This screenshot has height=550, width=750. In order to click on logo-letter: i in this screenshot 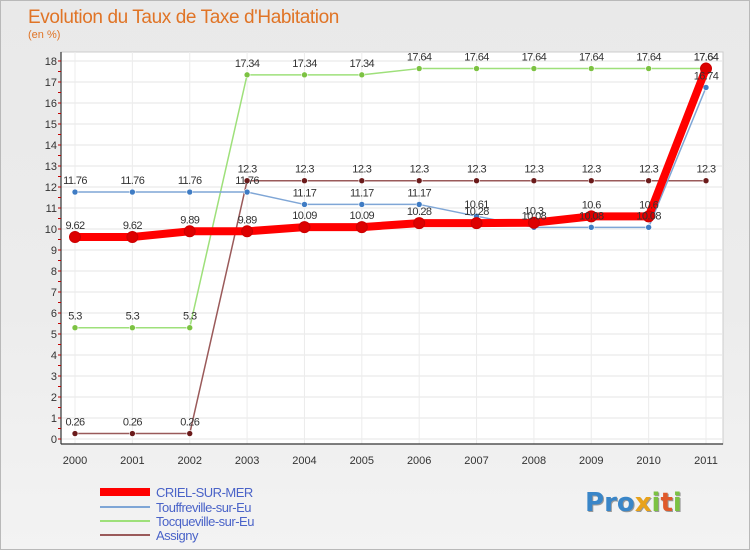, I will do `click(677, 503)`.